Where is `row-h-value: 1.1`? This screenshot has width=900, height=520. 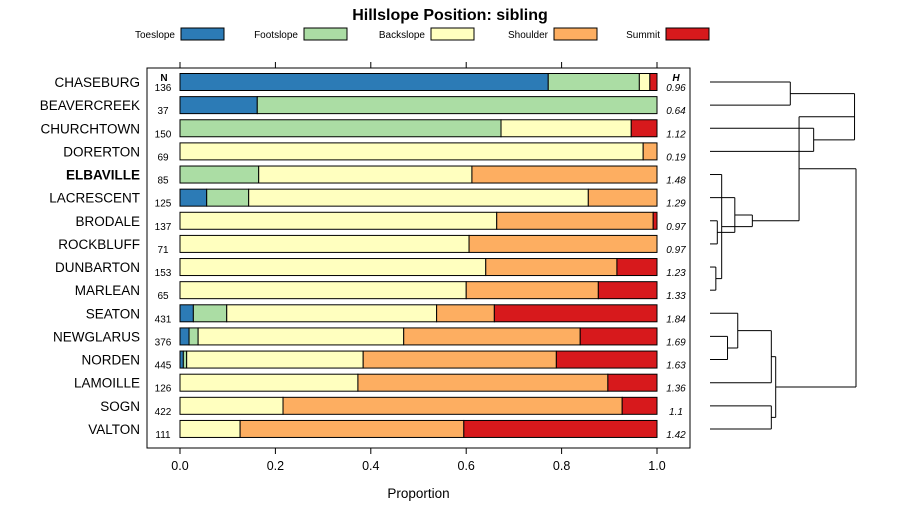
row-h-value: 1.1 is located at coordinates (676, 412).